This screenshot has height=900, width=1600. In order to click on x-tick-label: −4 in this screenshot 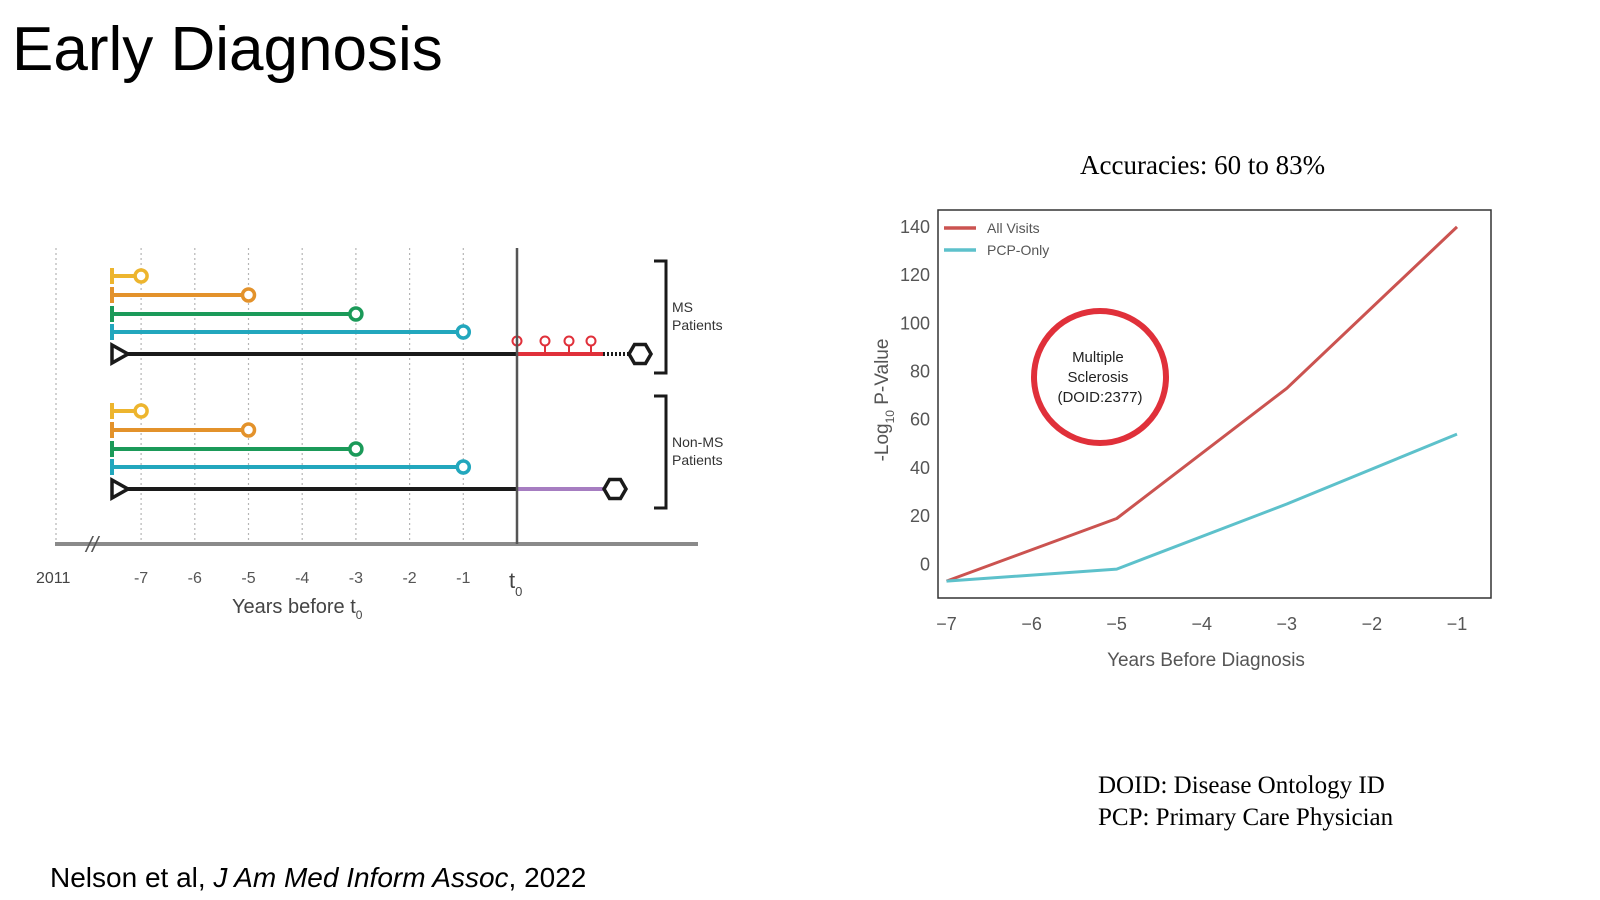, I will do `click(1201, 624)`.